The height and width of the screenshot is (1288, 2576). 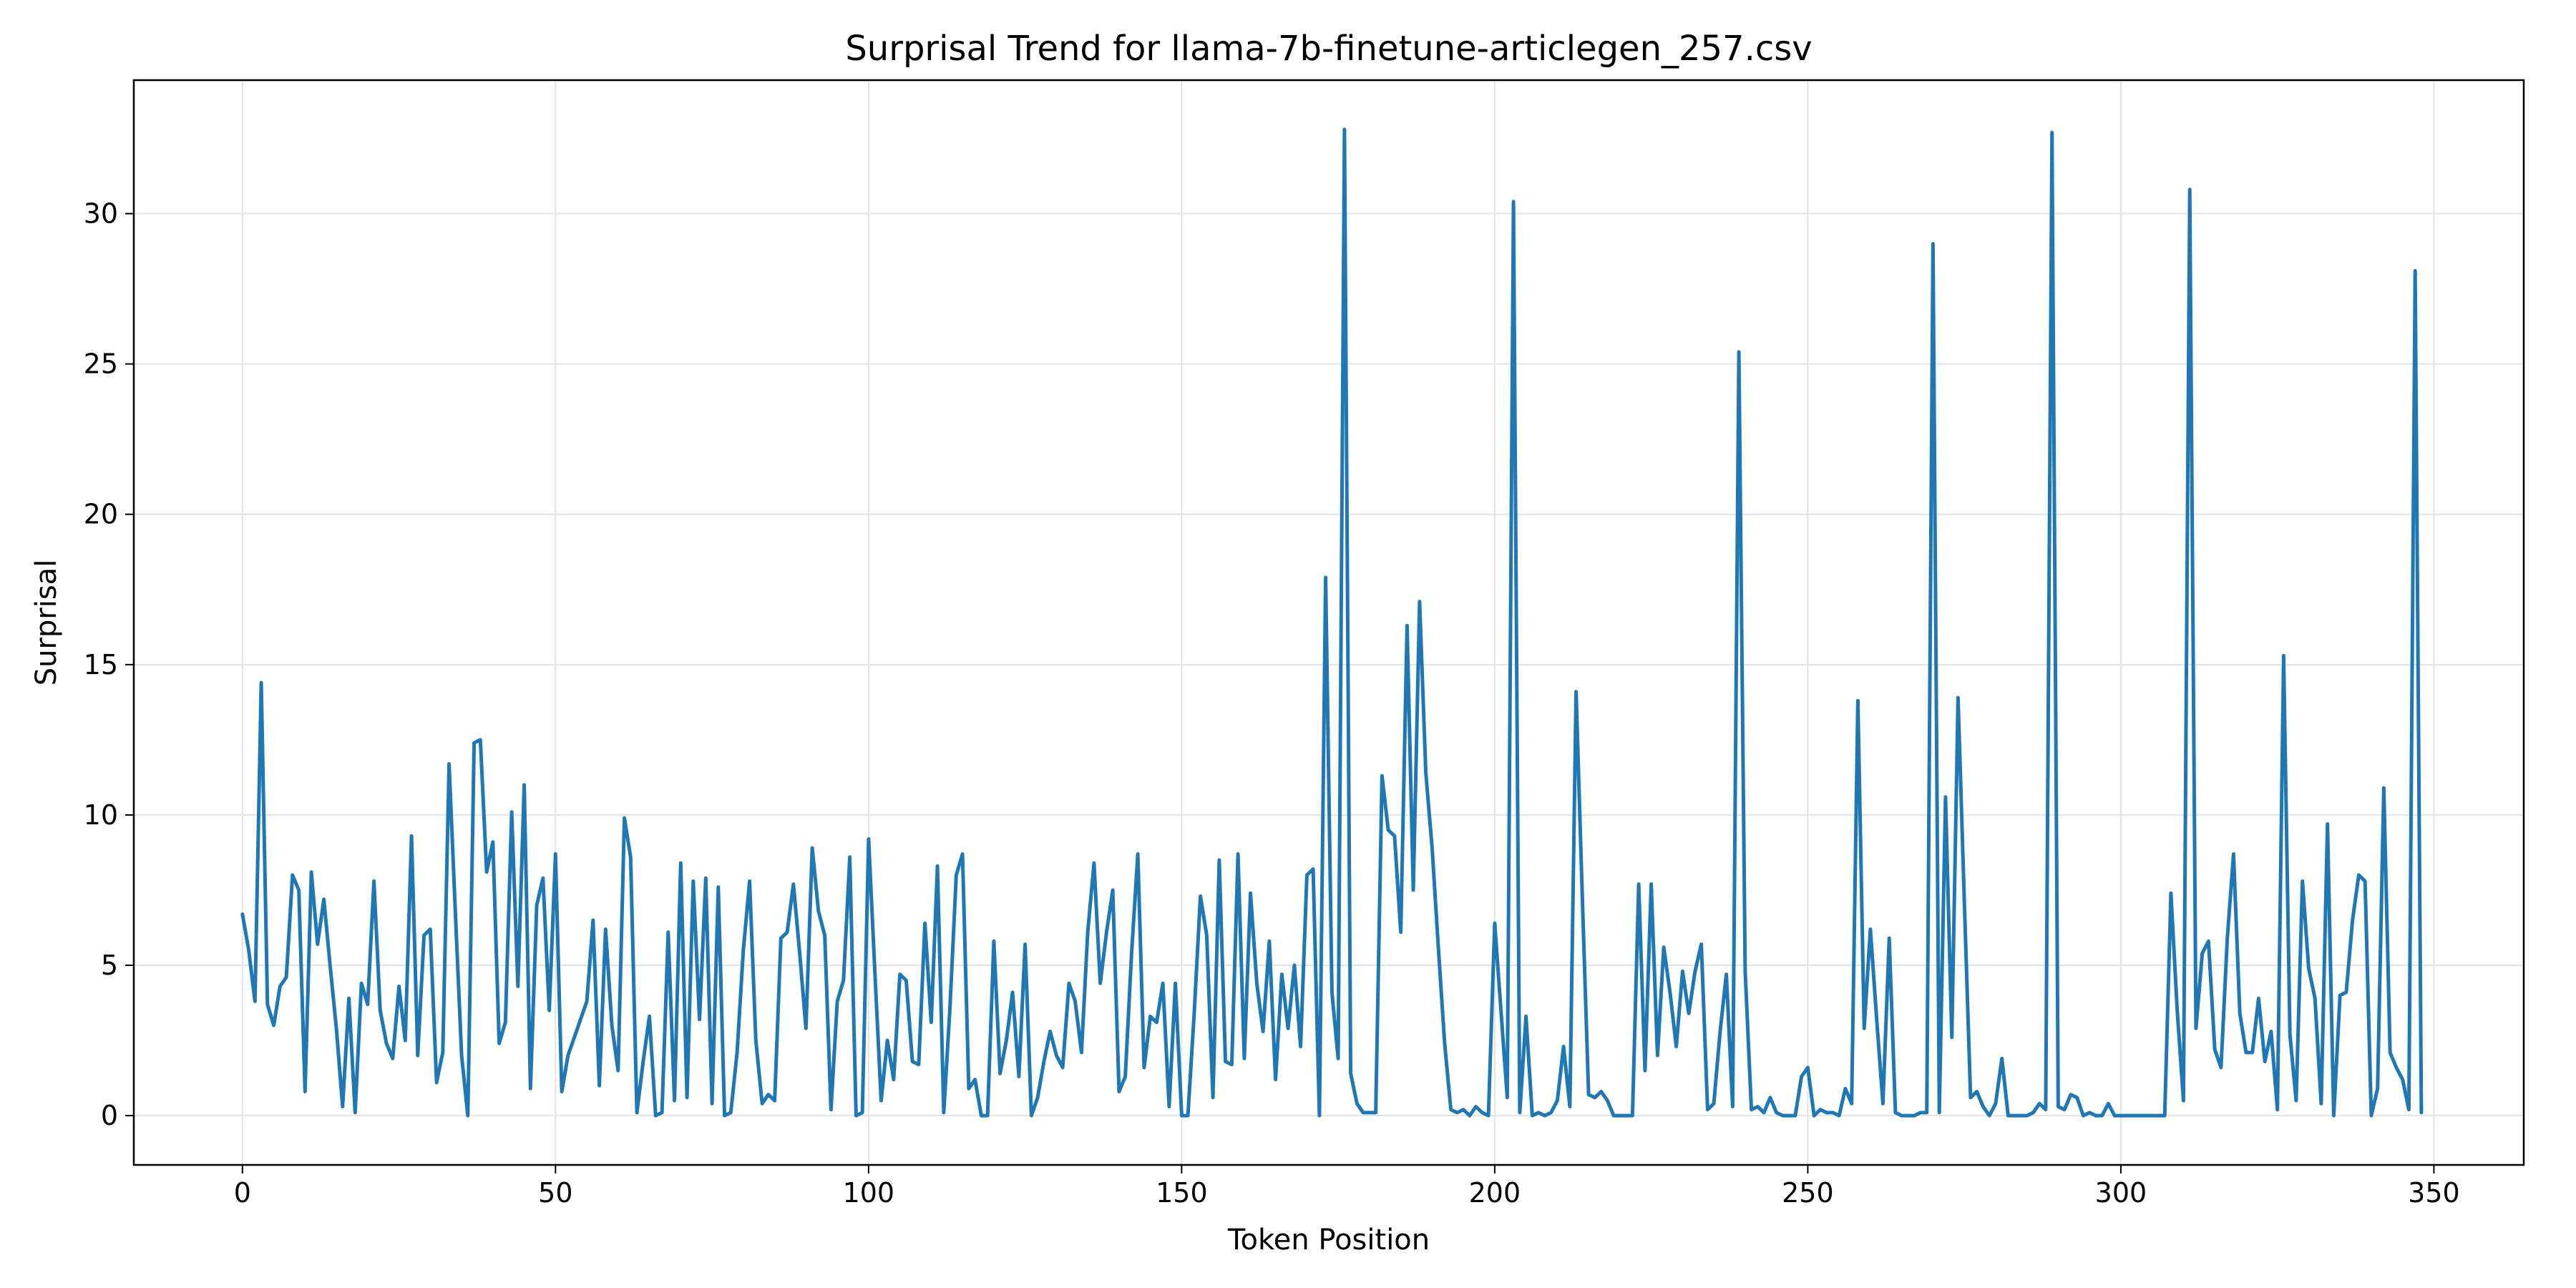 What do you see at coordinates (555, 1193) in the screenshot?
I see `x-tick-label: 50` at bounding box center [555, 1193].